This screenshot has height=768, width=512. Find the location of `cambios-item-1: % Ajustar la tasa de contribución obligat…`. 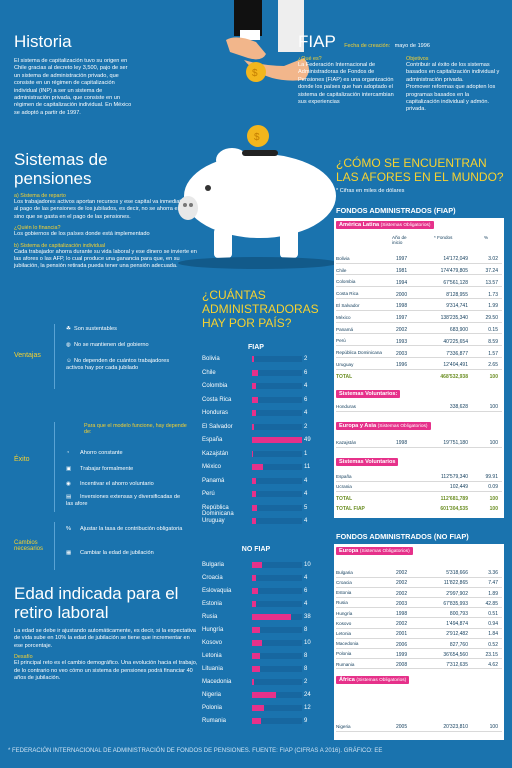

cambios-item-1: % Ajustar la tasa de contribución obligat… is located at coordinates (124, 529).